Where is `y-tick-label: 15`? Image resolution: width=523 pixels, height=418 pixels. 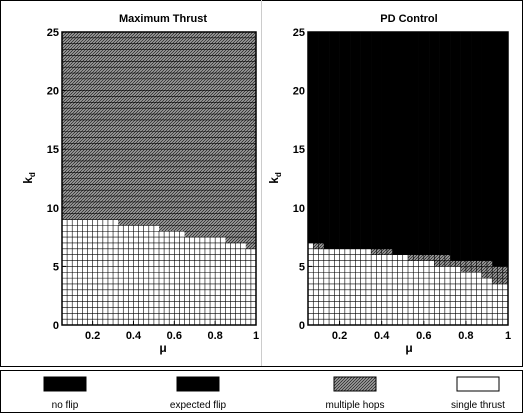 y-tick-label: 15 is located at coordinates (299, 150).